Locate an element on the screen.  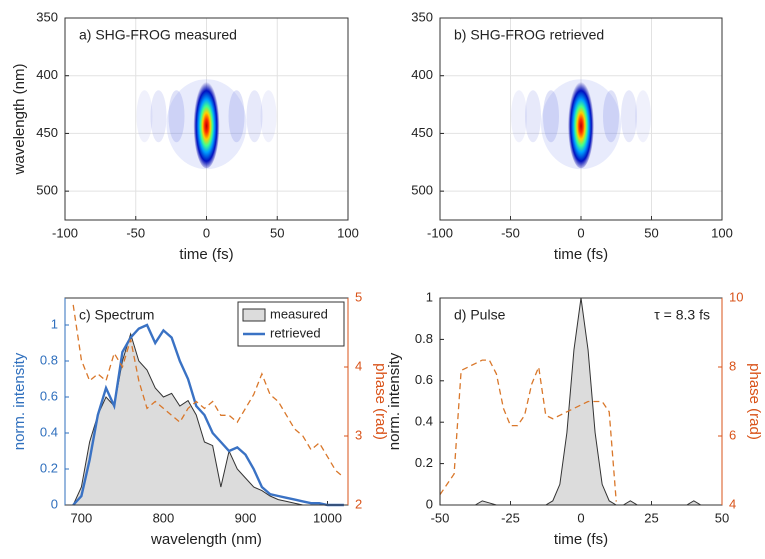
x-tick-label: 700 is located at coordinates (82, 517).